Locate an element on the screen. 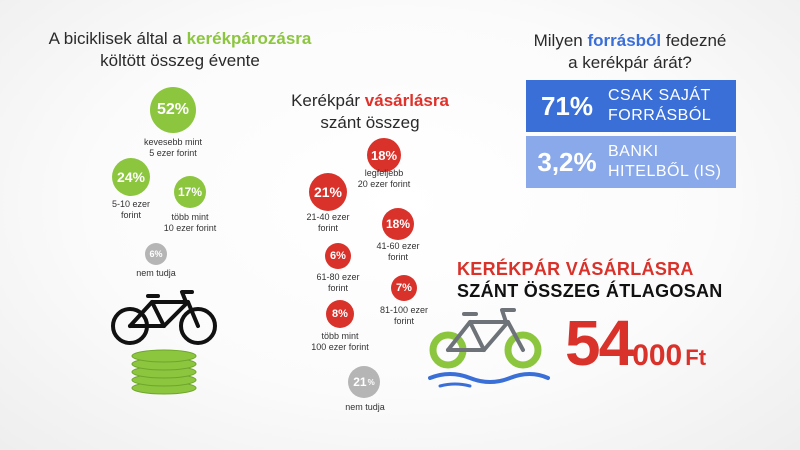 The height and width of the screenshot is (450, 800). source-box-bank: 3,2% BANKI HITELBŐL (IS) is located at coordinates (631, 162).